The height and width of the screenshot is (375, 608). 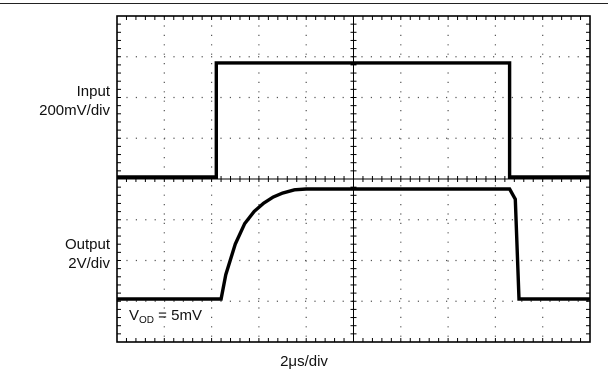 I want to click on input-channel-scale: 200mV/div, so click(x=74, y=110).